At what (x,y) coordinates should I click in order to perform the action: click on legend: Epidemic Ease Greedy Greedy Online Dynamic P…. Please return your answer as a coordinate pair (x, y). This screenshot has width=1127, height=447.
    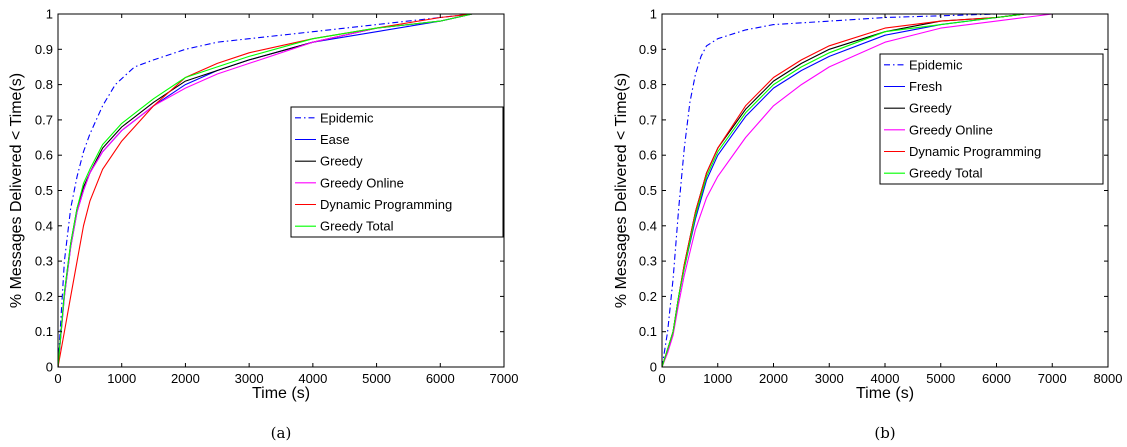
    Looking at the image, I should click on (397, 172).